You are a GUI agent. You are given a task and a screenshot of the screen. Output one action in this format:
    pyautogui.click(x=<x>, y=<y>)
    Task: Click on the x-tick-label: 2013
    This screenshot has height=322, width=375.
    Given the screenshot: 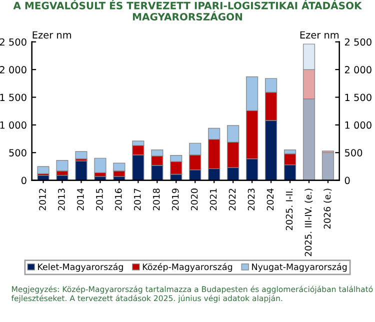 What is the action you would take?
    pyautogui.click(x=61, y=199)
    